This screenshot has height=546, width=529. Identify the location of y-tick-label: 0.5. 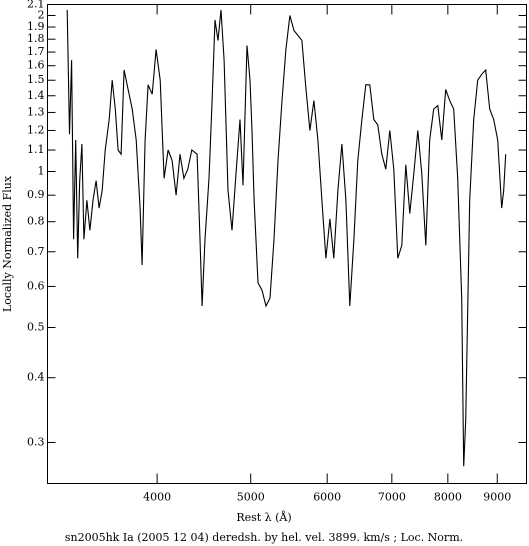
(36, 326).